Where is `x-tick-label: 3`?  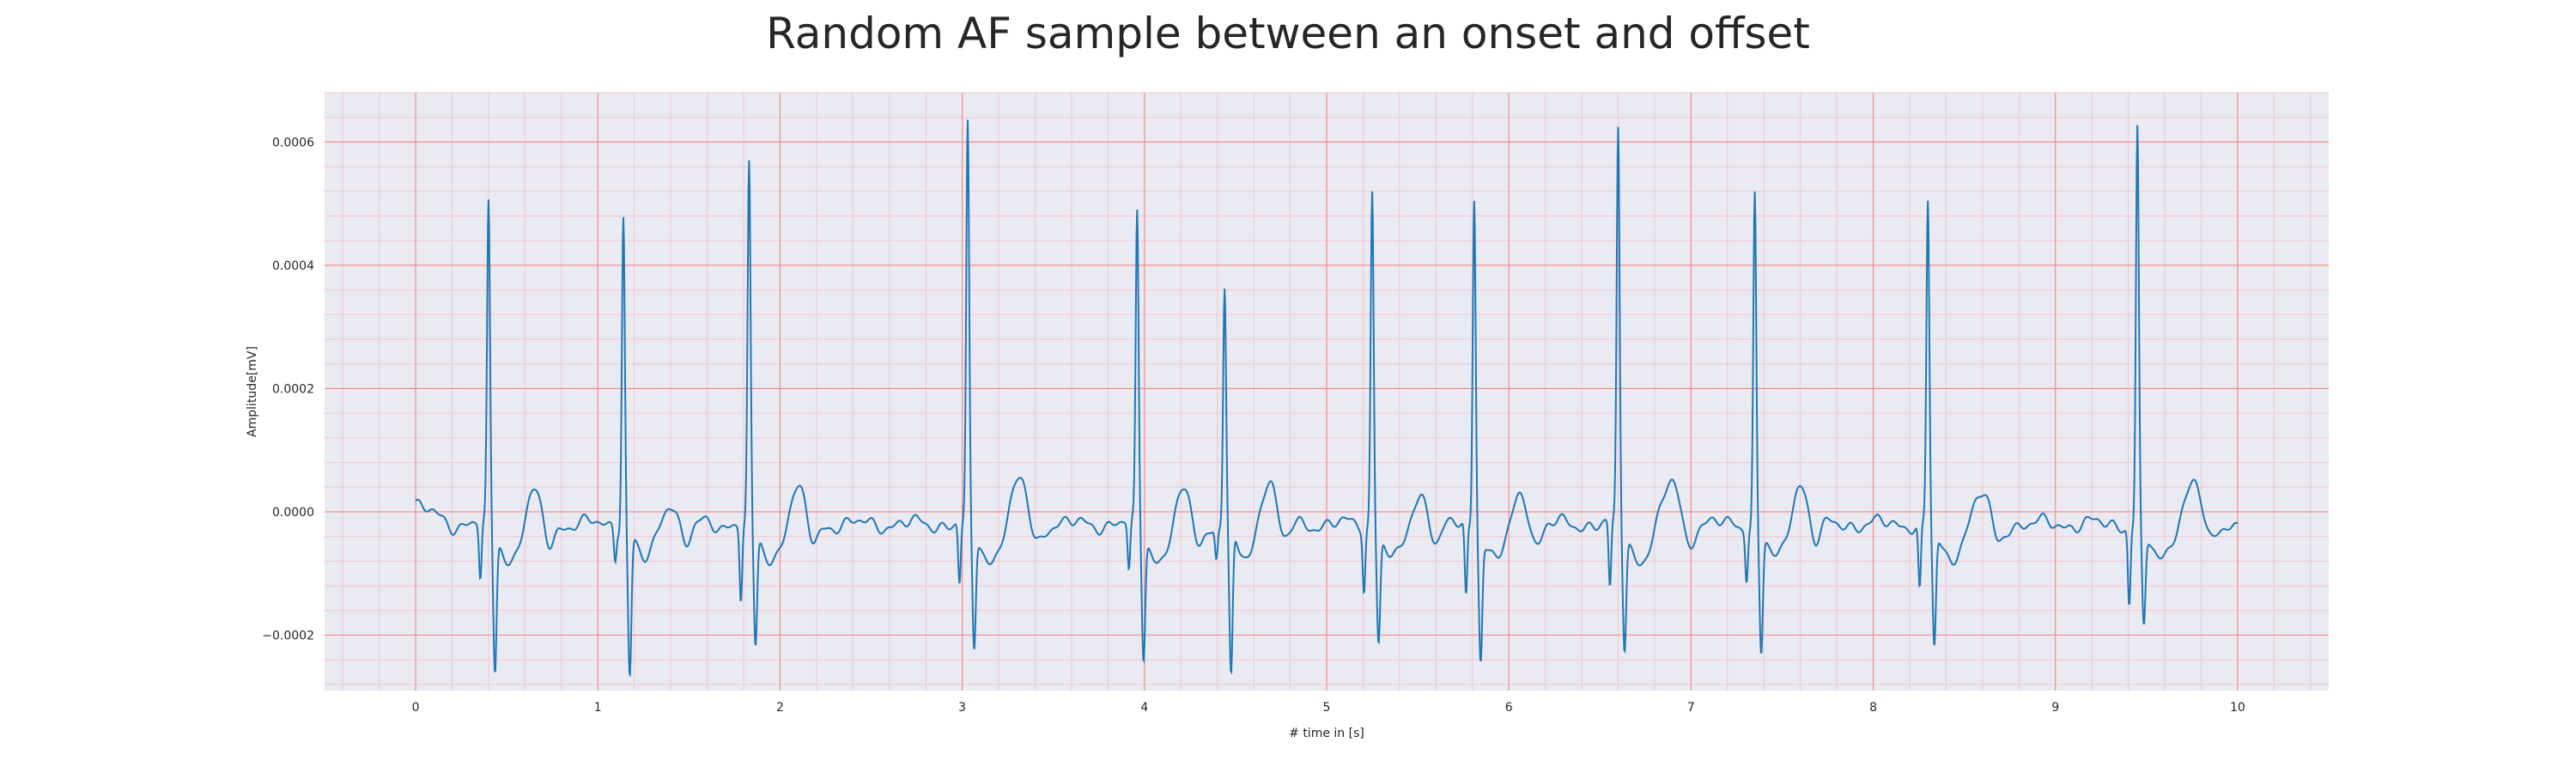 x-tick-label: 3 is located at coordinates (962, 708).